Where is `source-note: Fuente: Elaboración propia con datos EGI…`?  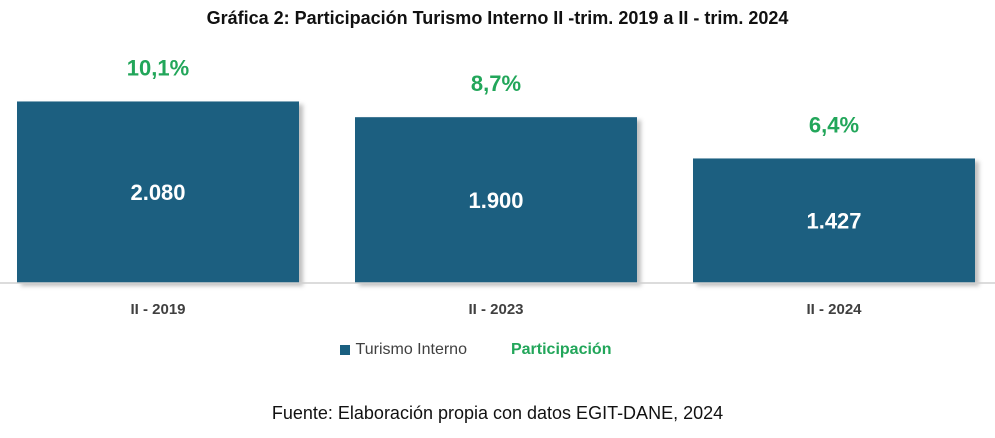
source-note: Fuente: Elaboración propia con datos EGI… is located at coordinates (497, 413).